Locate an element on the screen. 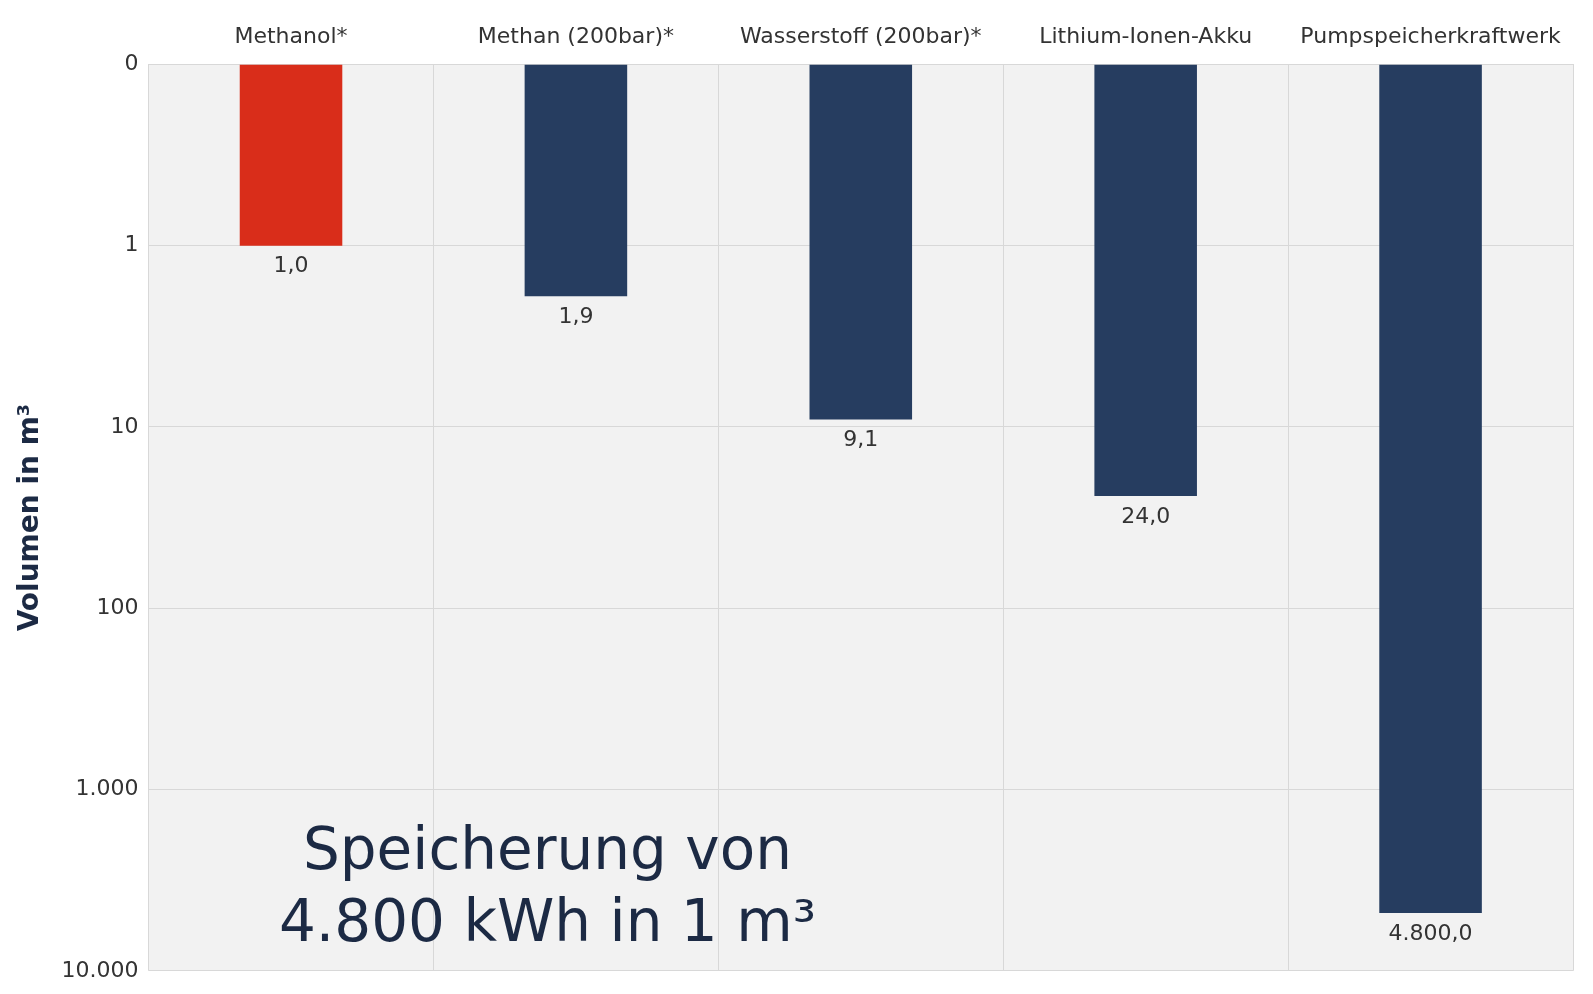 The image size is (1593, 994). y-tick-label: 10 is located at coordinates (124, 425).